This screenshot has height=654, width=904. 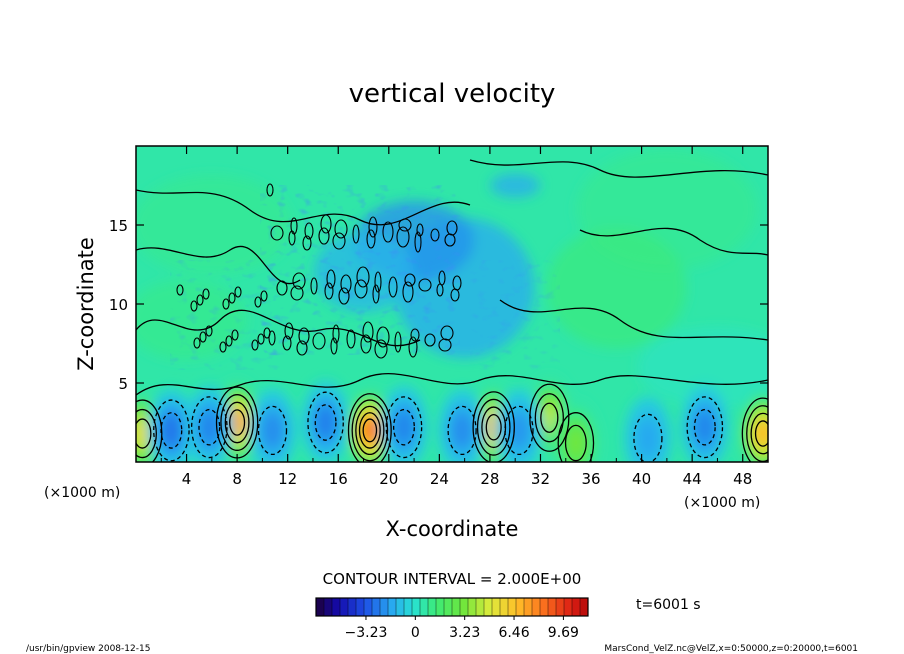 I want to click on x-tick-label: 36, so click(x=590, y=479).